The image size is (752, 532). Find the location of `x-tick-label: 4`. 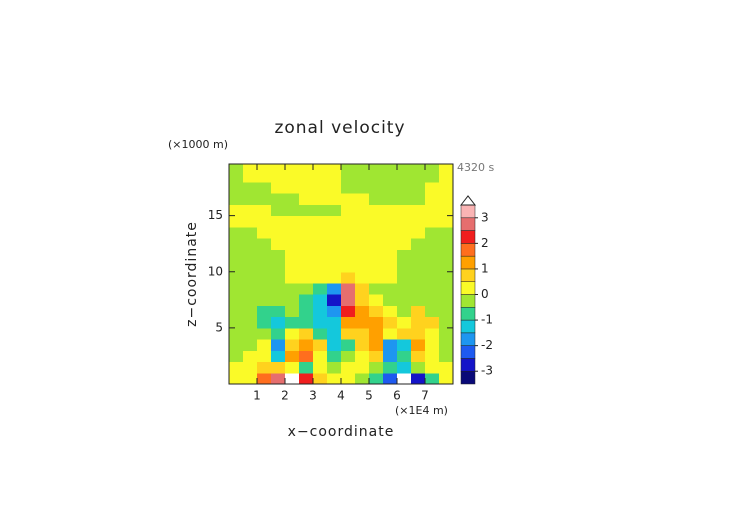

x-tick-label: 4 is located at coordinates (341, 396).